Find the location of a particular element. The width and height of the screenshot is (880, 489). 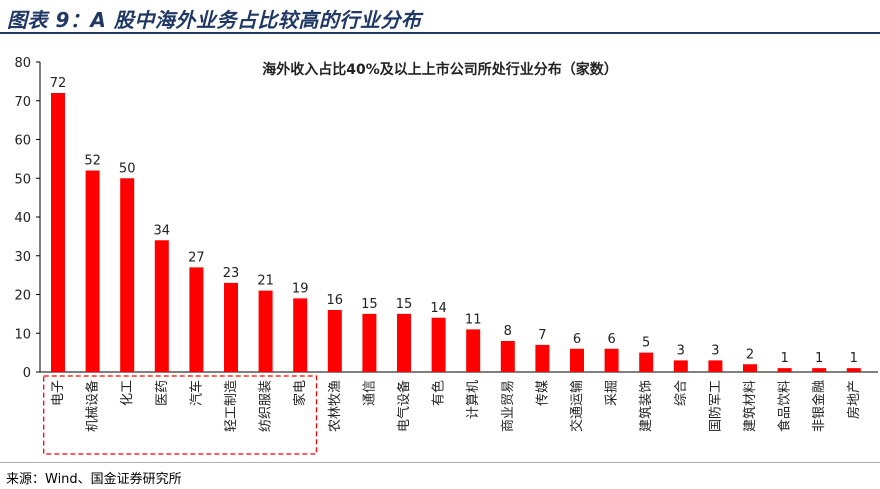

x-tick-label: 农林牧渔 is located at coordinates (335, 406).